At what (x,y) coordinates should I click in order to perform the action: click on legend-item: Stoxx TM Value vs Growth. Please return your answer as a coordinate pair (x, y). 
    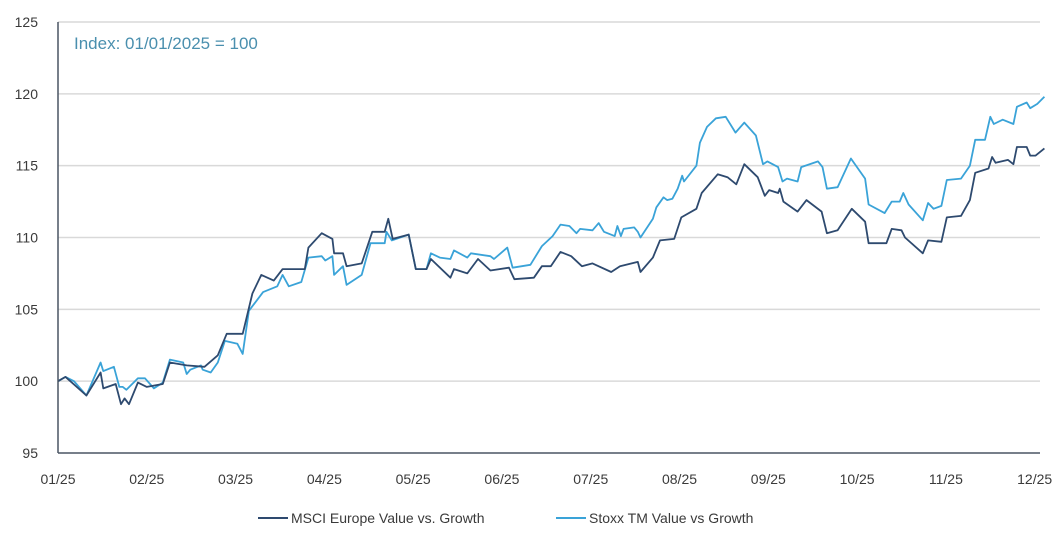
    Looking at the image, I should click on (654, 518).